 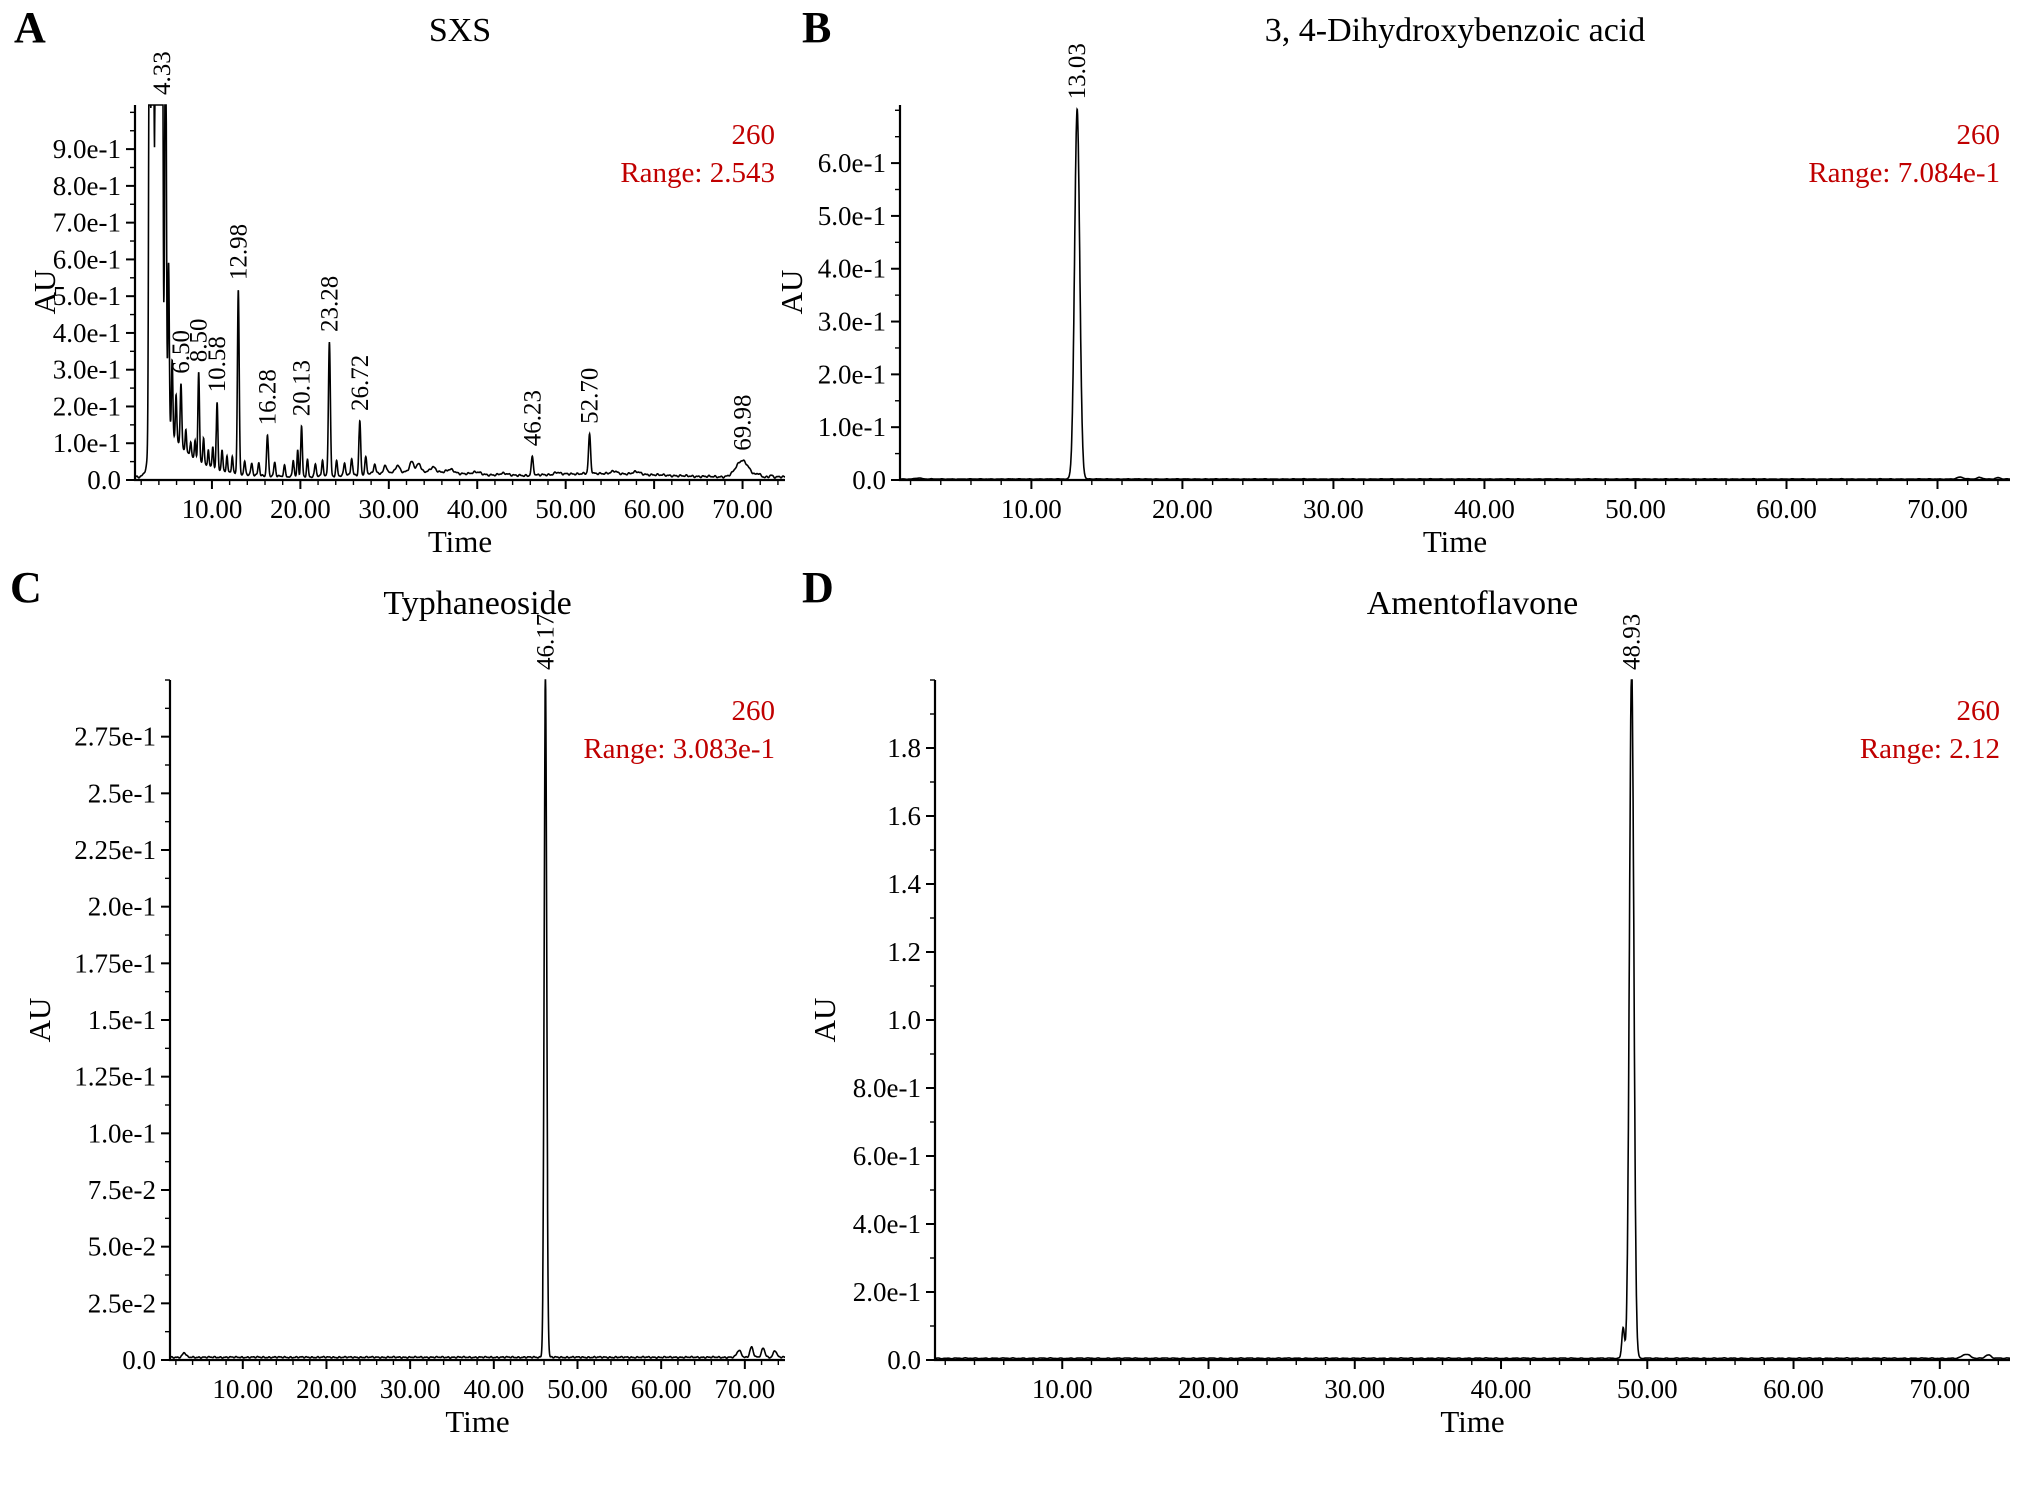 I want to click on svg-text: 1.0, so click(x=904, y=1020).